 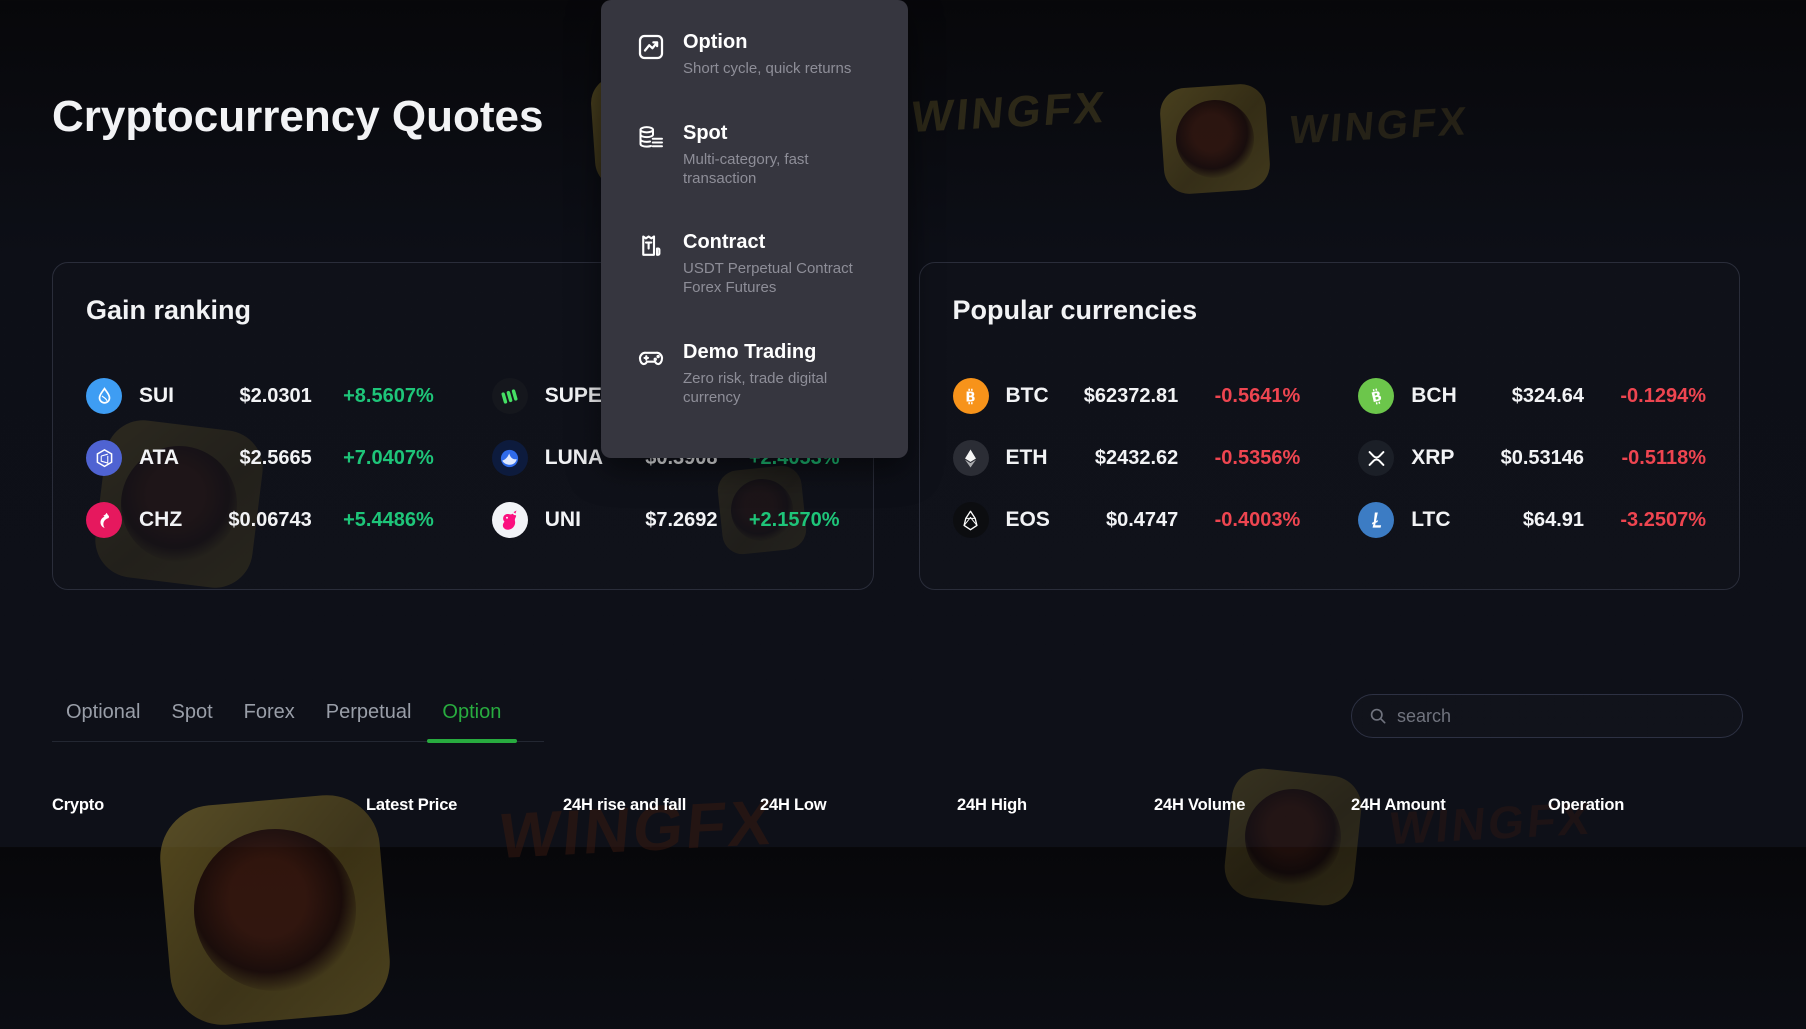 What do you see at coordinates (104, 520) in the screenshot?
I see `chz-icon` at bounding box center [104, 520].